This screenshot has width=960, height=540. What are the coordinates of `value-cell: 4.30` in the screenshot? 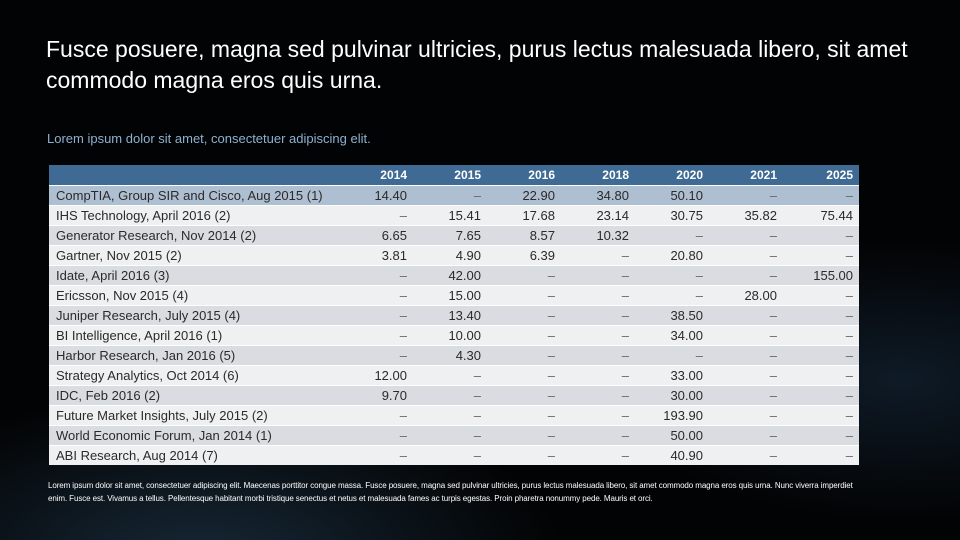 It's located at (450, 355).